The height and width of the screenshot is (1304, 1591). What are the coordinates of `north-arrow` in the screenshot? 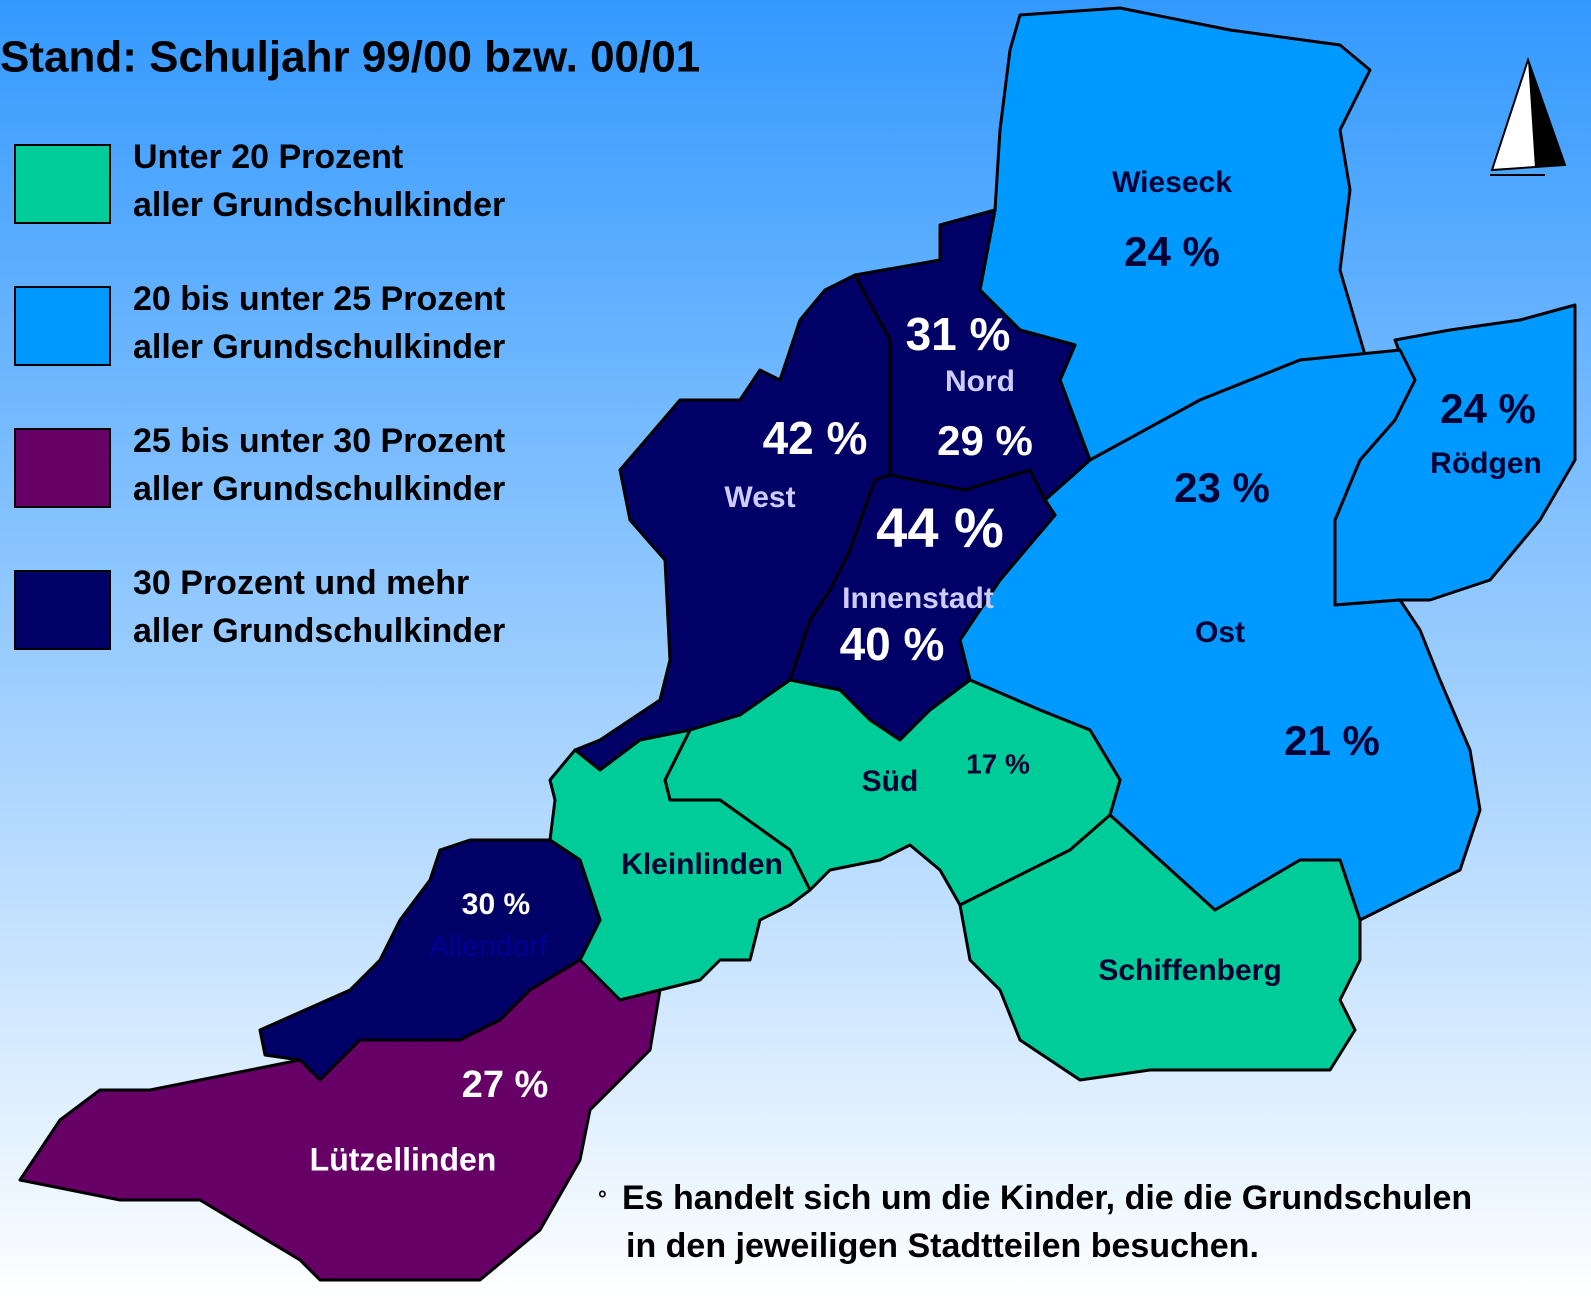 It's located at (1528, 116).